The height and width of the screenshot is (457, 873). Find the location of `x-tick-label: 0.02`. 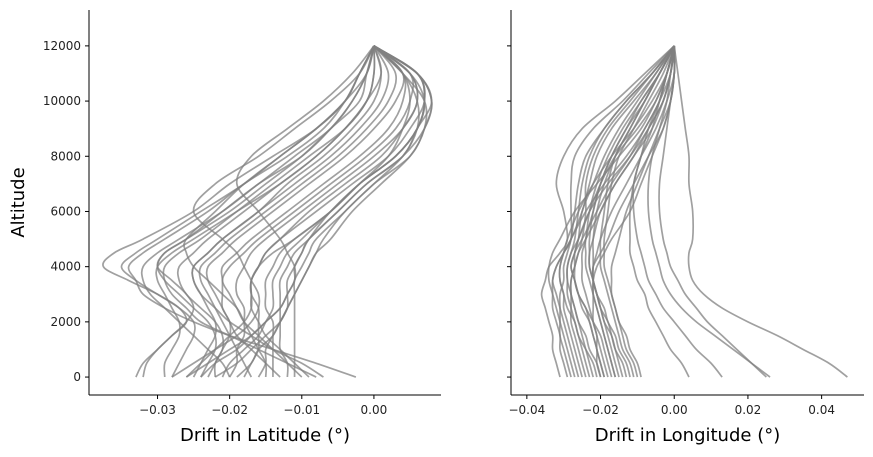

x-tick-label: 0.02 is located at coordinates (748, 410).